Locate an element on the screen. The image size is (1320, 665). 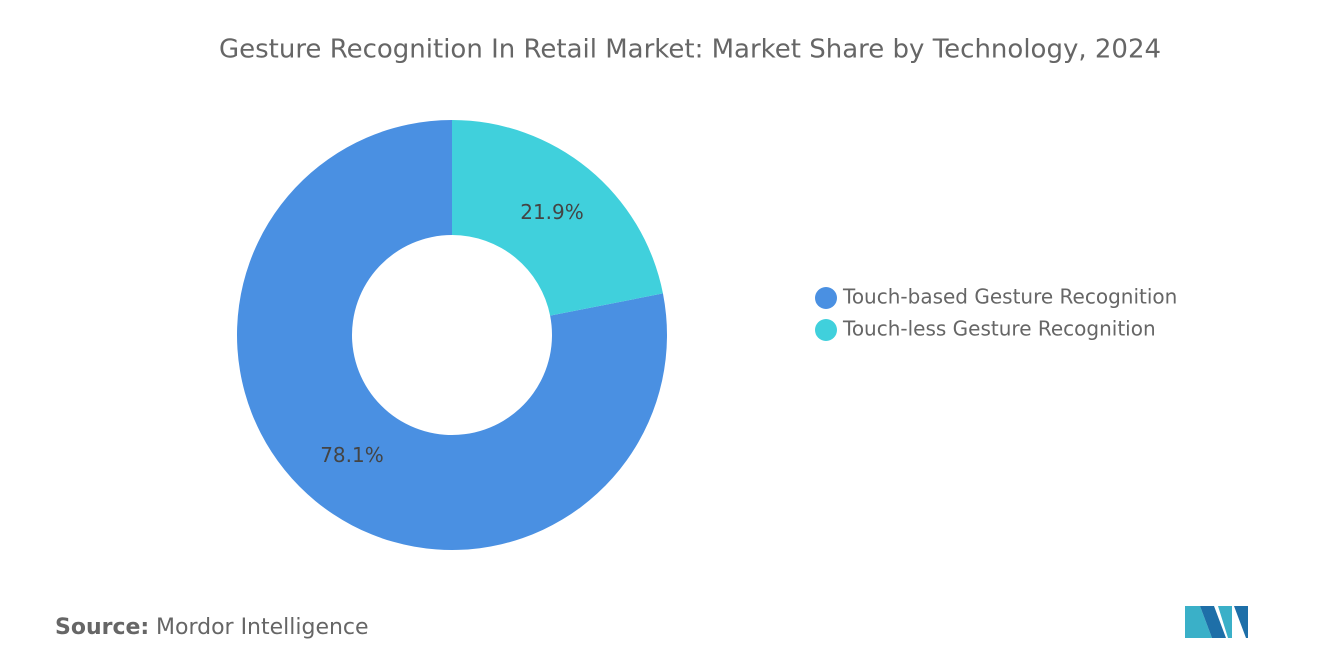
legend-label: Touch-less Gesture Recognition is located at coordinates (999, 329).